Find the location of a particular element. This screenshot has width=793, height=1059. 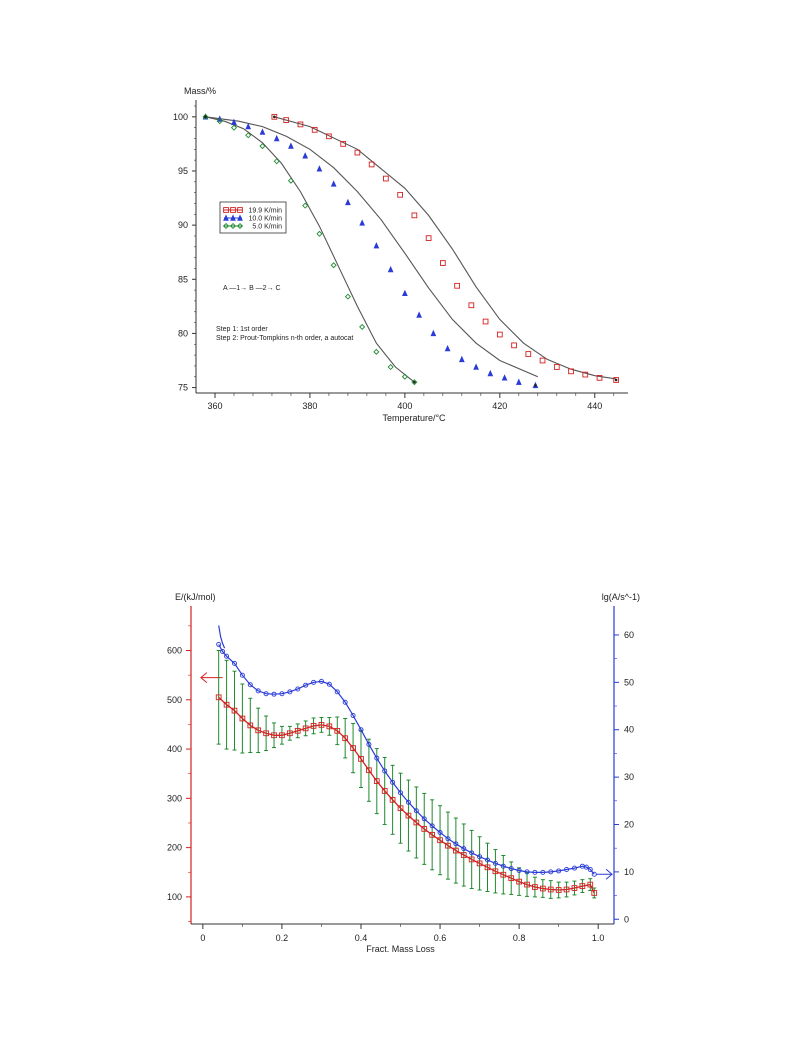

y-tick-label: 95 is located at coordinates (183, 171).